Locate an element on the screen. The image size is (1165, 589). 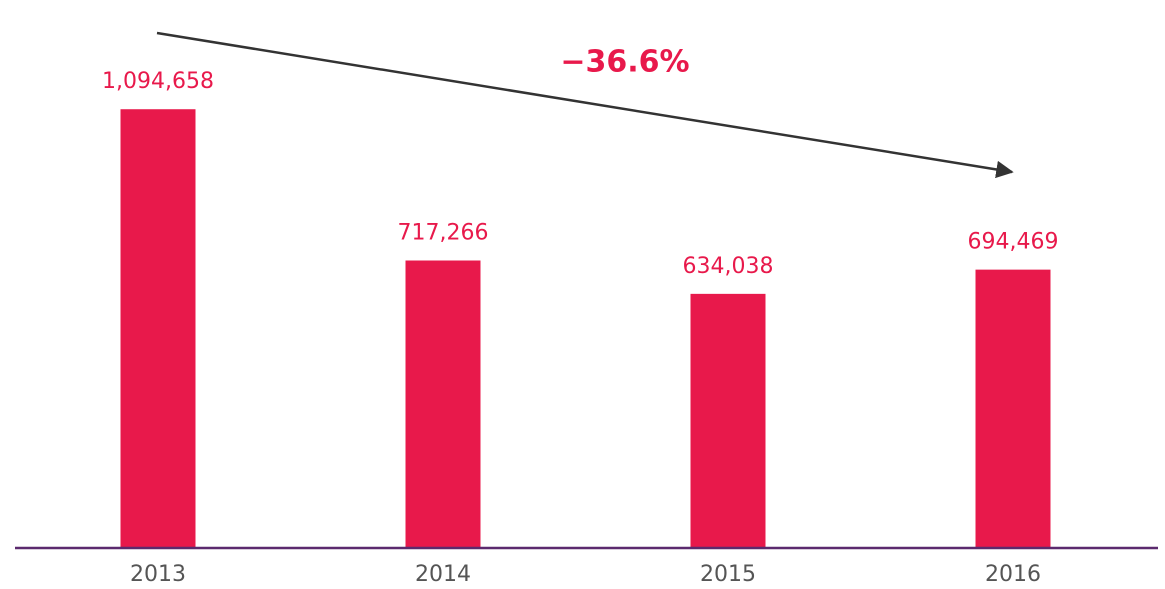
change-annotation: −36.6% is located at coordinates (624, 62).